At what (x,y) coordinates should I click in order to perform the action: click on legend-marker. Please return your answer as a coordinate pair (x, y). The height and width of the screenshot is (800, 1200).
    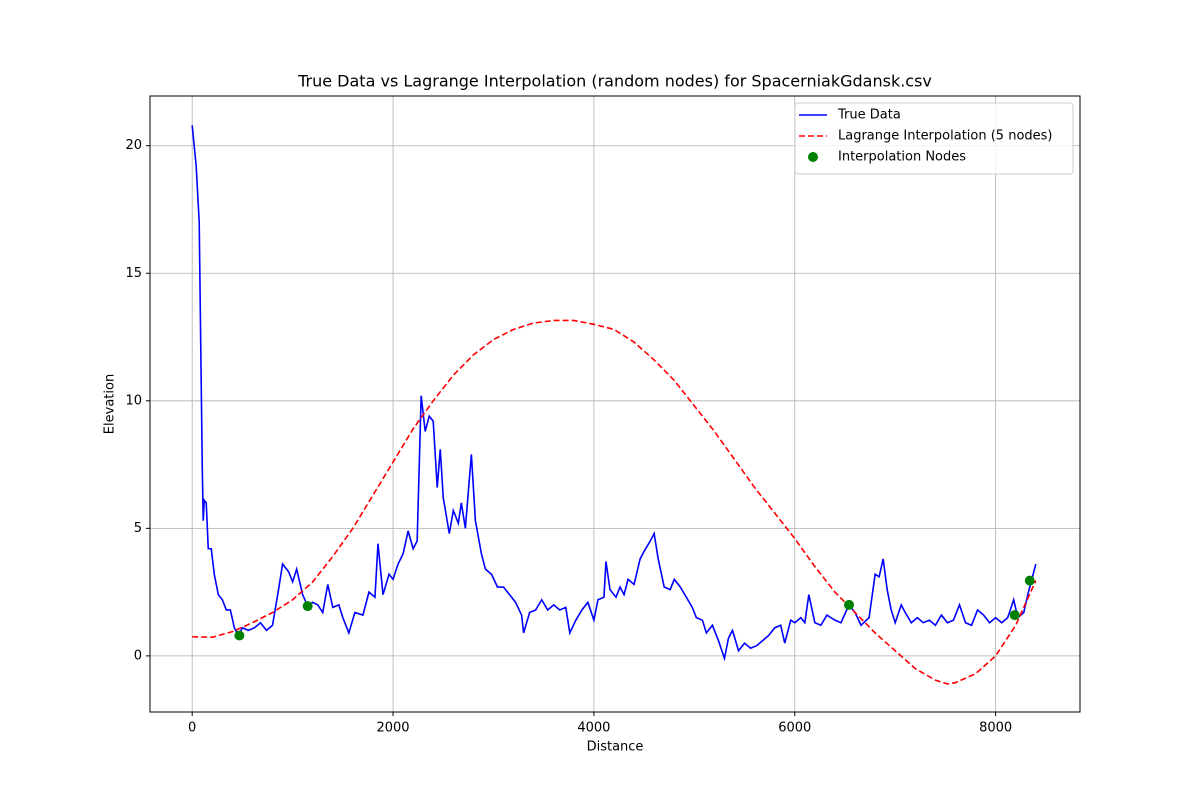
    Looking at the image, I should click on (813, 157).